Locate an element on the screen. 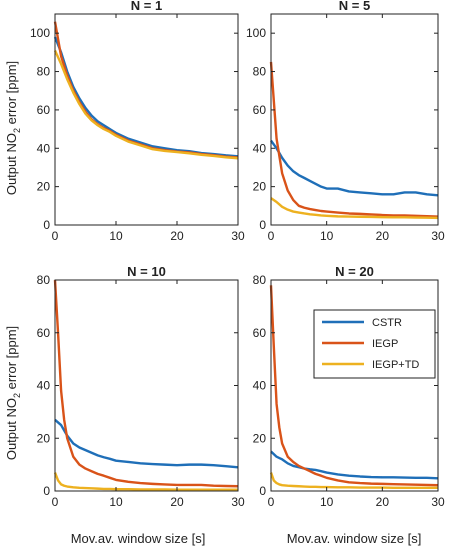 This screenshot has height=550, width=453. axes-frame is located at coordinates (354, 119).